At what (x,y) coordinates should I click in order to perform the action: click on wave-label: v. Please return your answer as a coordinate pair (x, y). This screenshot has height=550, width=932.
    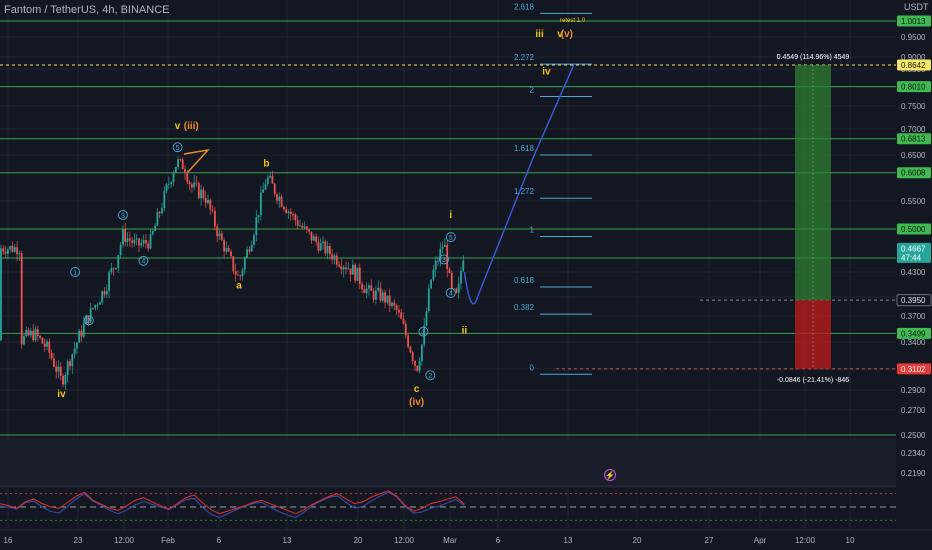
    Looking at the image, I should click on (178, 126).